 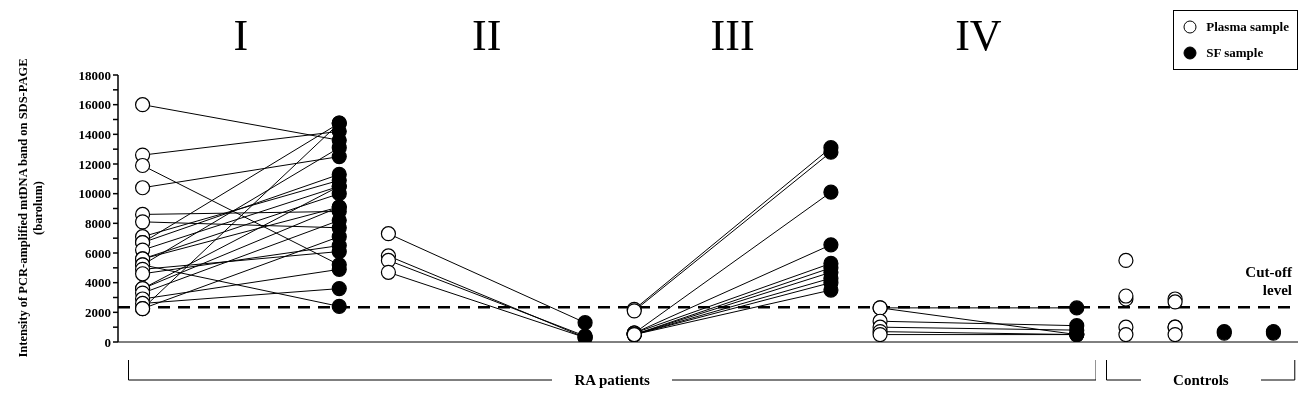 What do you see at coordinates (94, 75) in the screenshot?
I see `y-tick-label: 18000` at bounding box center [94, 75].